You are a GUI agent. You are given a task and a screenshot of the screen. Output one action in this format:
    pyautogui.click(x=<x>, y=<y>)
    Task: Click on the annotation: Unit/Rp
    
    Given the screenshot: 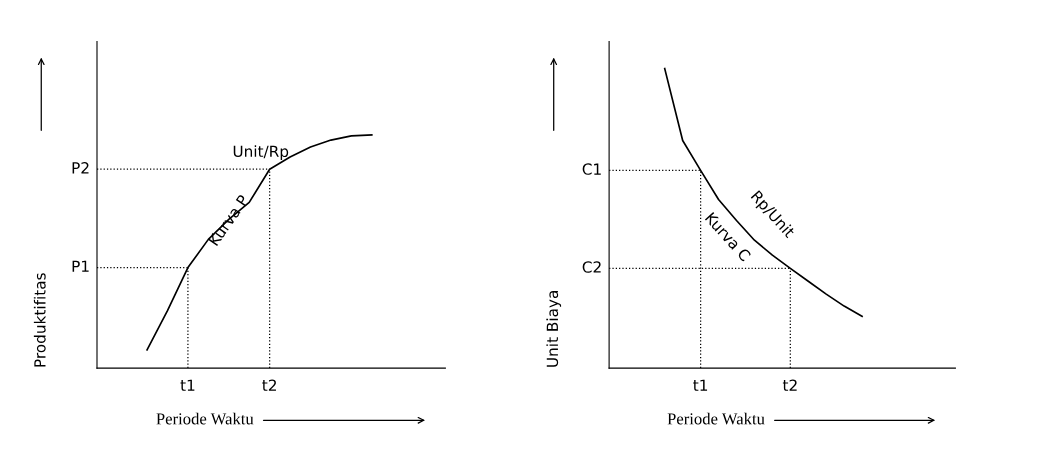 What is the action you would take?
    pyautogui.click(x=261, y=153)
    